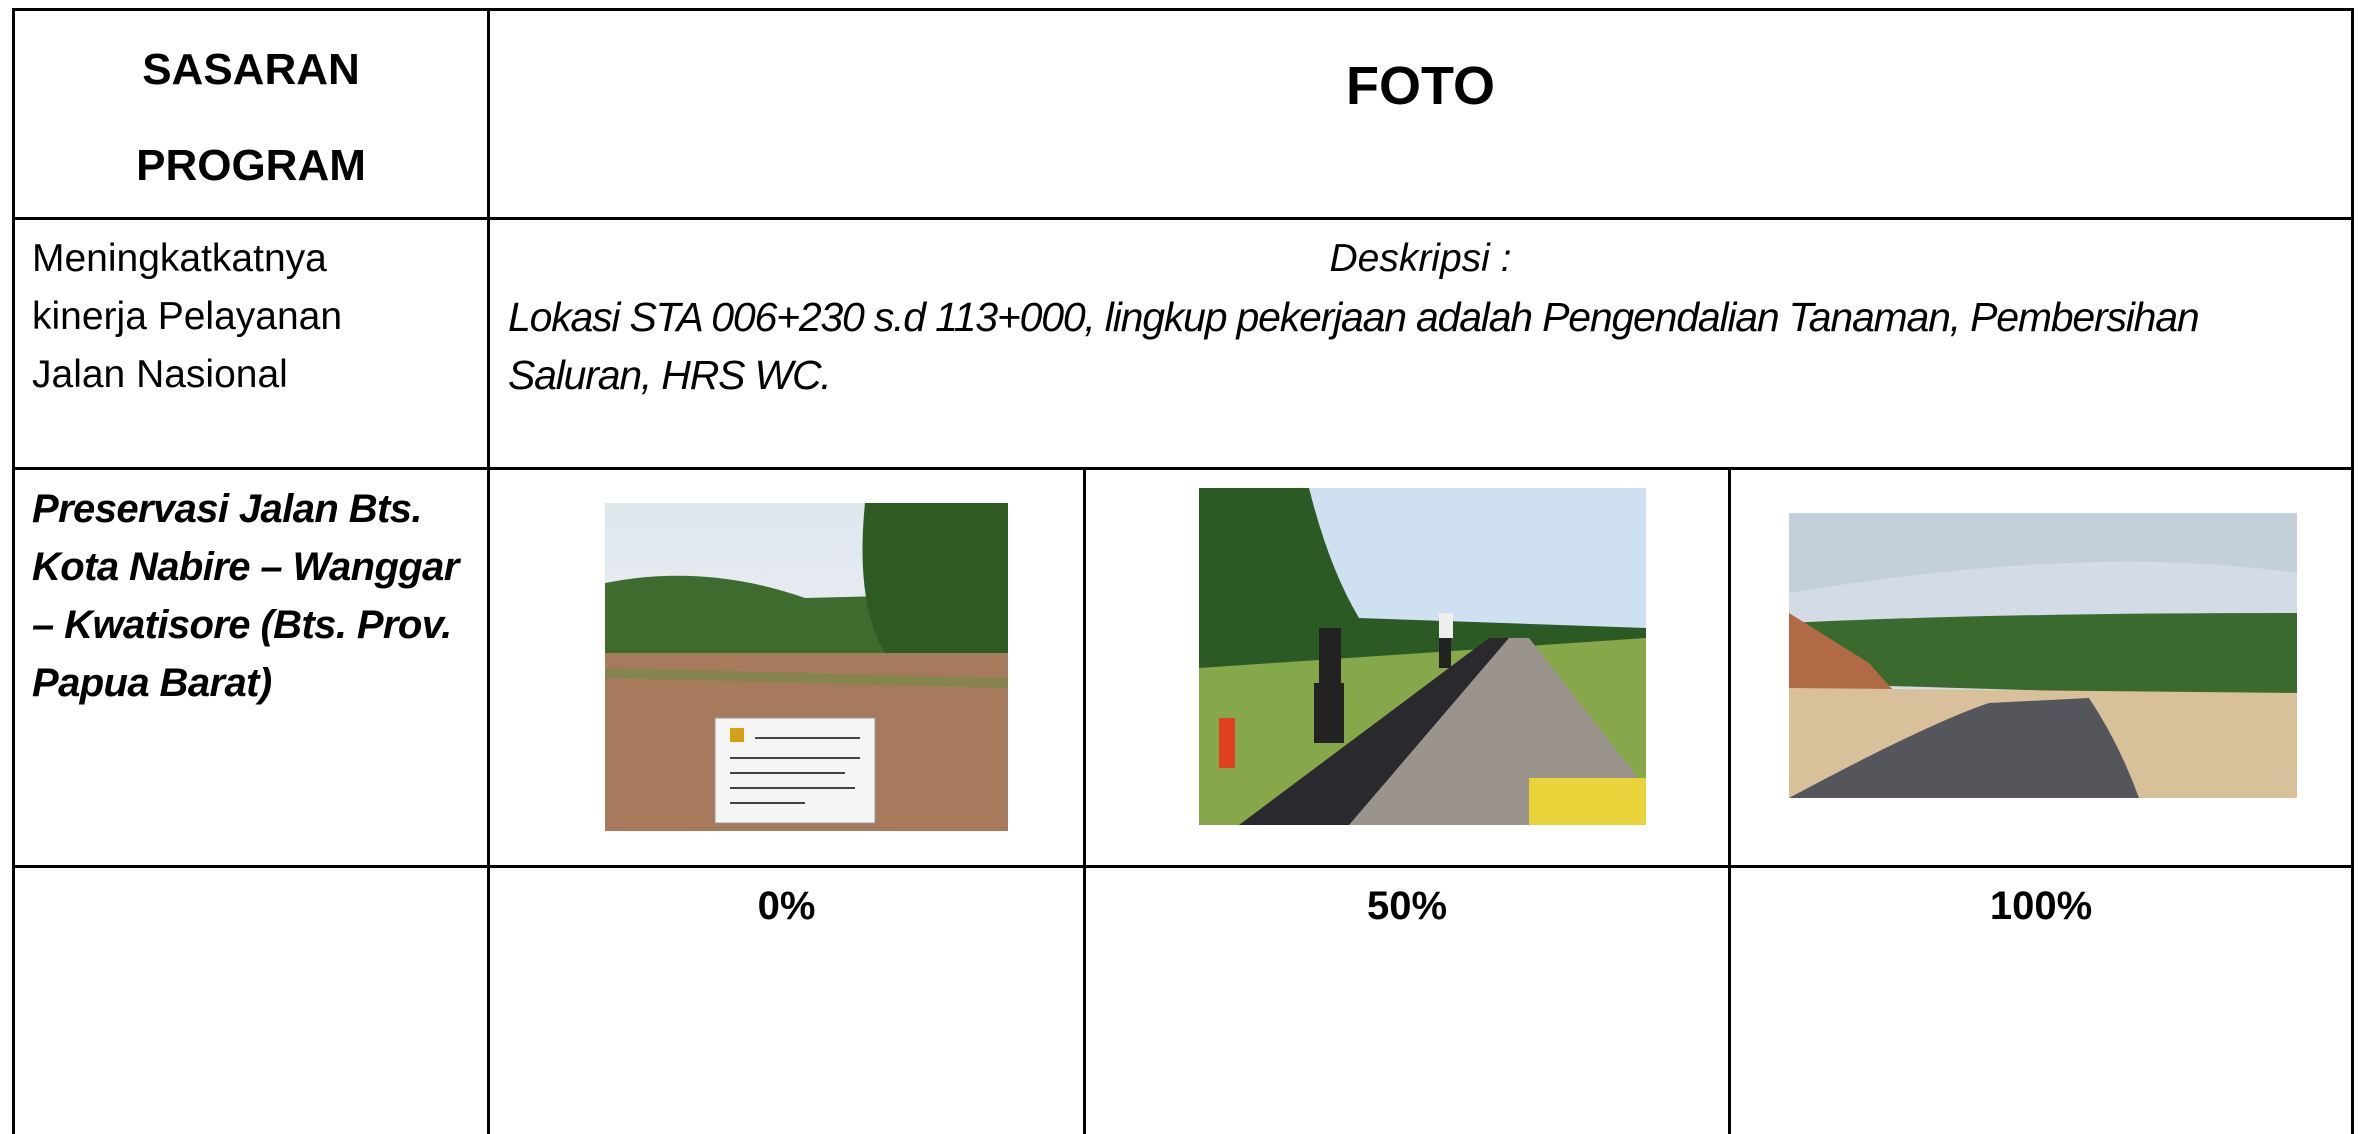 This screenshot has width=2362, height=1134. What do you see at coordinates (1420, 86) in the screenshot?
I see `header-right: FOTO` at bounding box center [1420, 86].